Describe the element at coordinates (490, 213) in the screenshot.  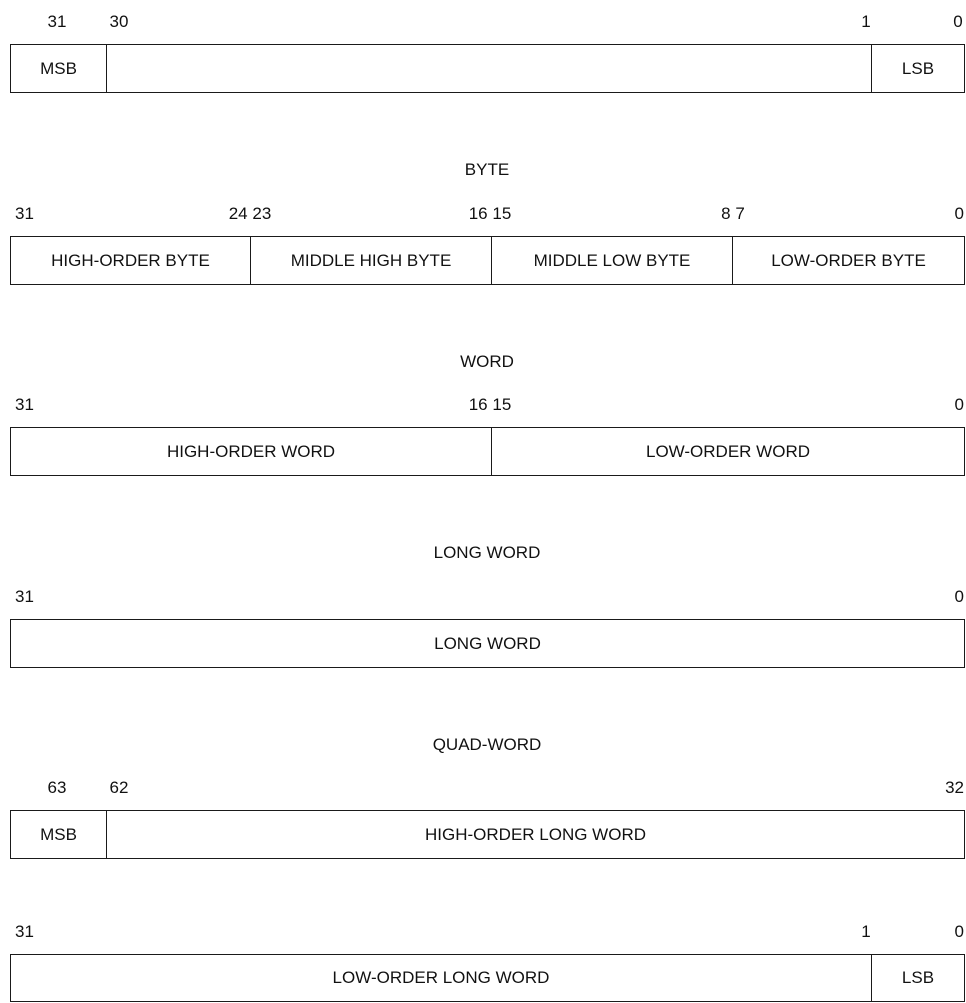
I see `byte-bit-16-15: 16 15` at that location.